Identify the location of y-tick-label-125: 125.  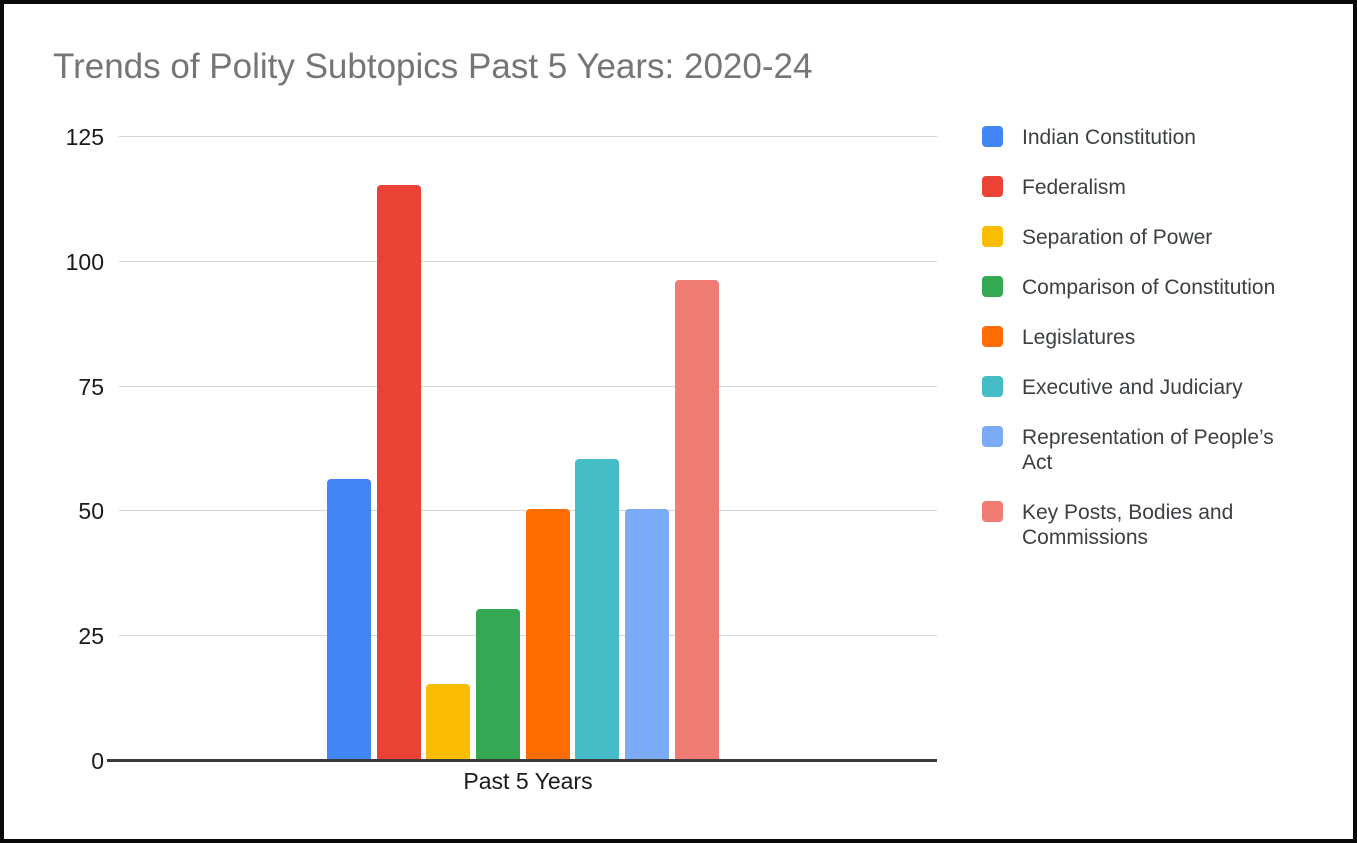
(84, 137).